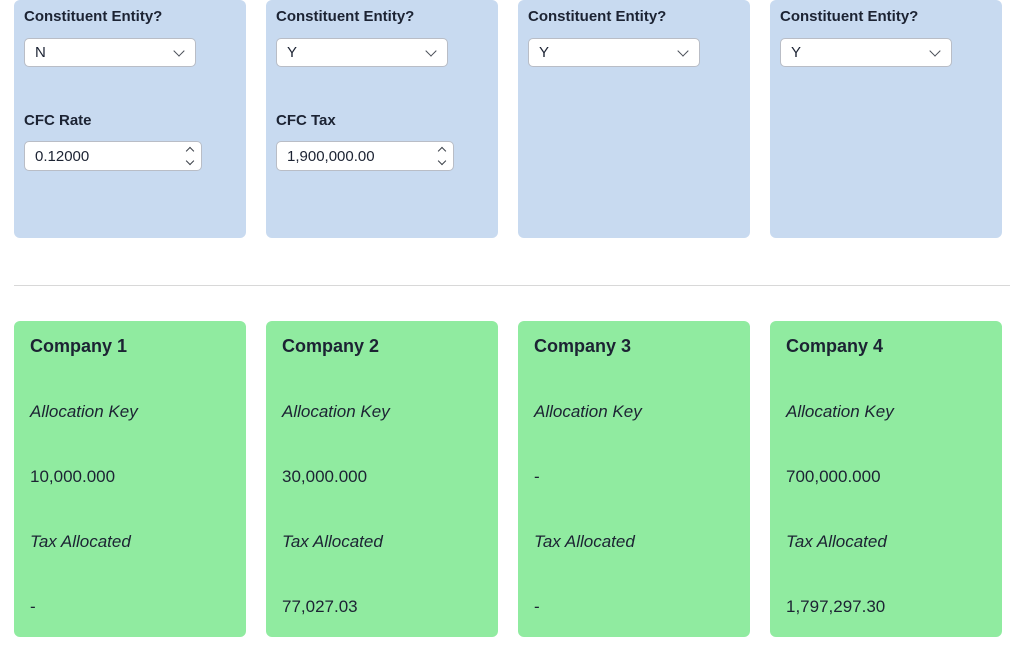 This screenshot has width=1024, height=653. What do you see at coordinates (833, 476) in the screenshot?
I see `allocation-key-value: 700,000.000` at bounding box center [833, 476].